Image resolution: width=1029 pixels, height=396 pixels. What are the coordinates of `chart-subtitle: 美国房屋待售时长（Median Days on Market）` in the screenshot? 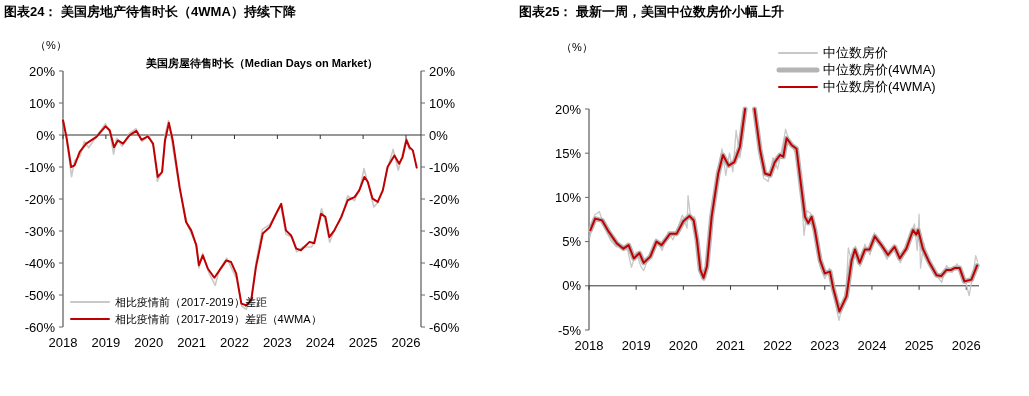 It's located at (261, 63).